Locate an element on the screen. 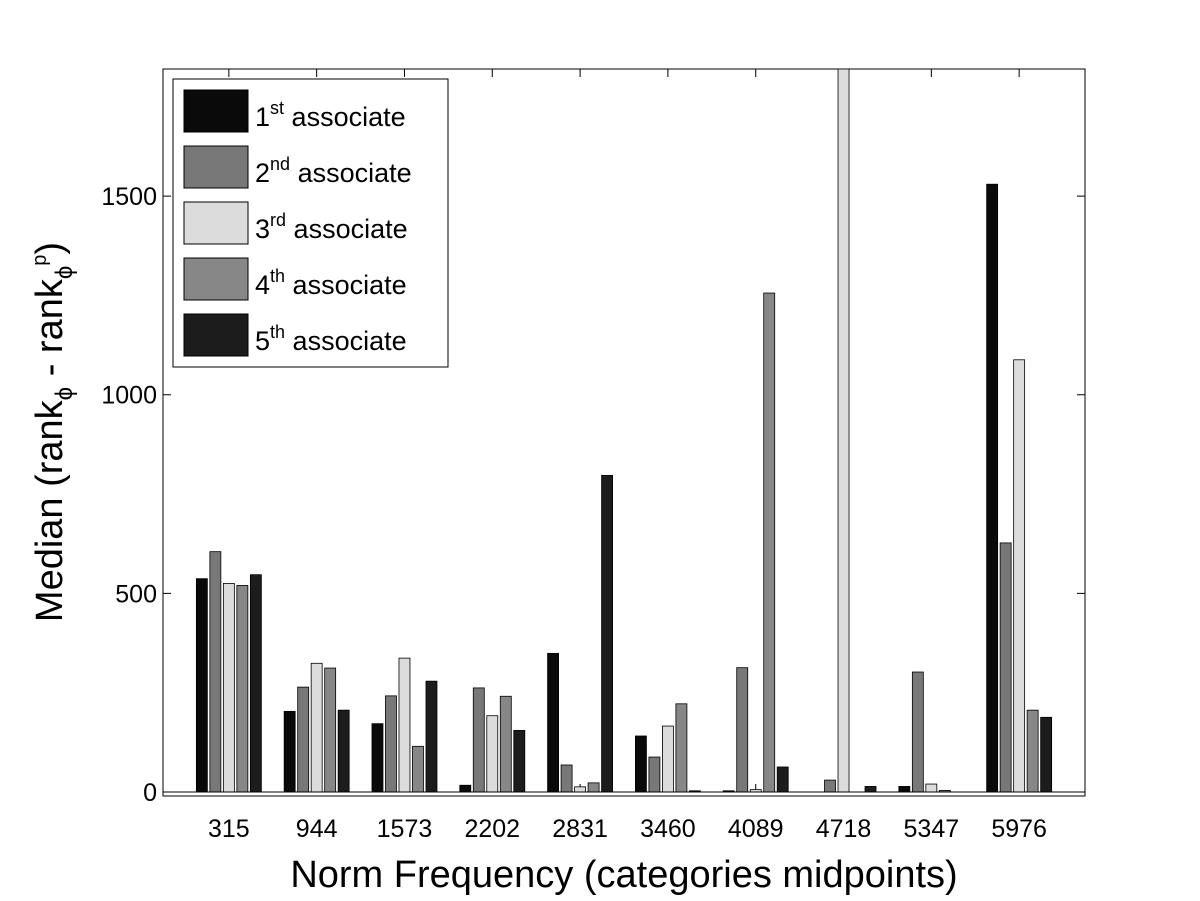 This screenshot has width=1200, height=901. y-axis-title: Median (rankϕ - rankϕp) is located at coordinates (53, 432).